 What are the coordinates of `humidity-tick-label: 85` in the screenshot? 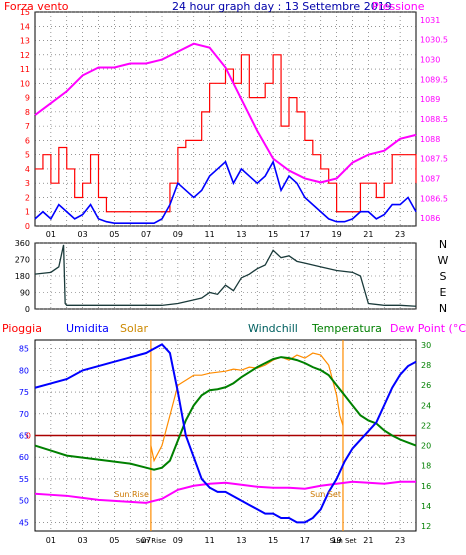 It's located at (24, 349).